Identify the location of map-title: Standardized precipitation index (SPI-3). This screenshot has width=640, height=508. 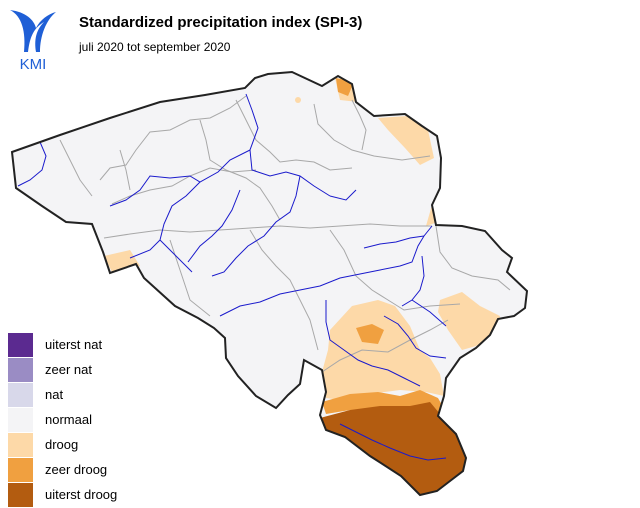
(221, 22).